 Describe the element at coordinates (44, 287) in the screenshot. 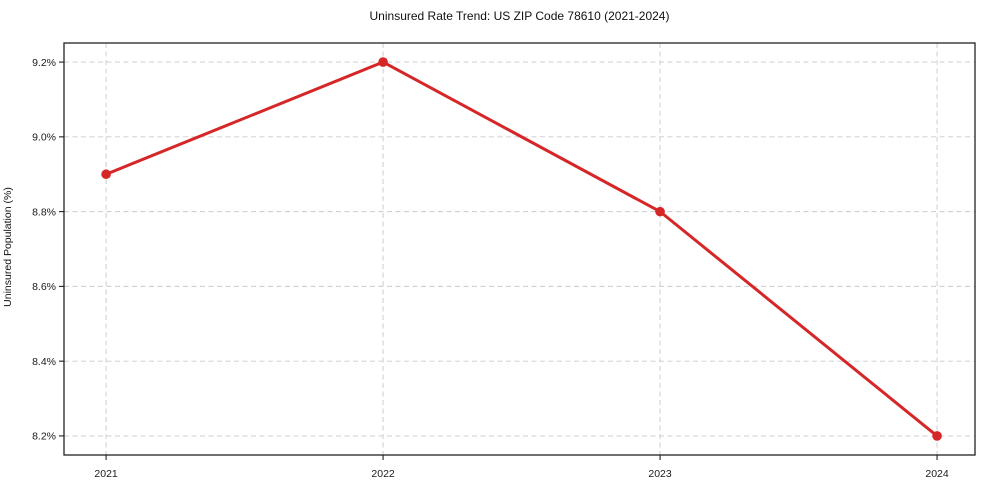

I see `y-tick-label: 8.6%` at that location.